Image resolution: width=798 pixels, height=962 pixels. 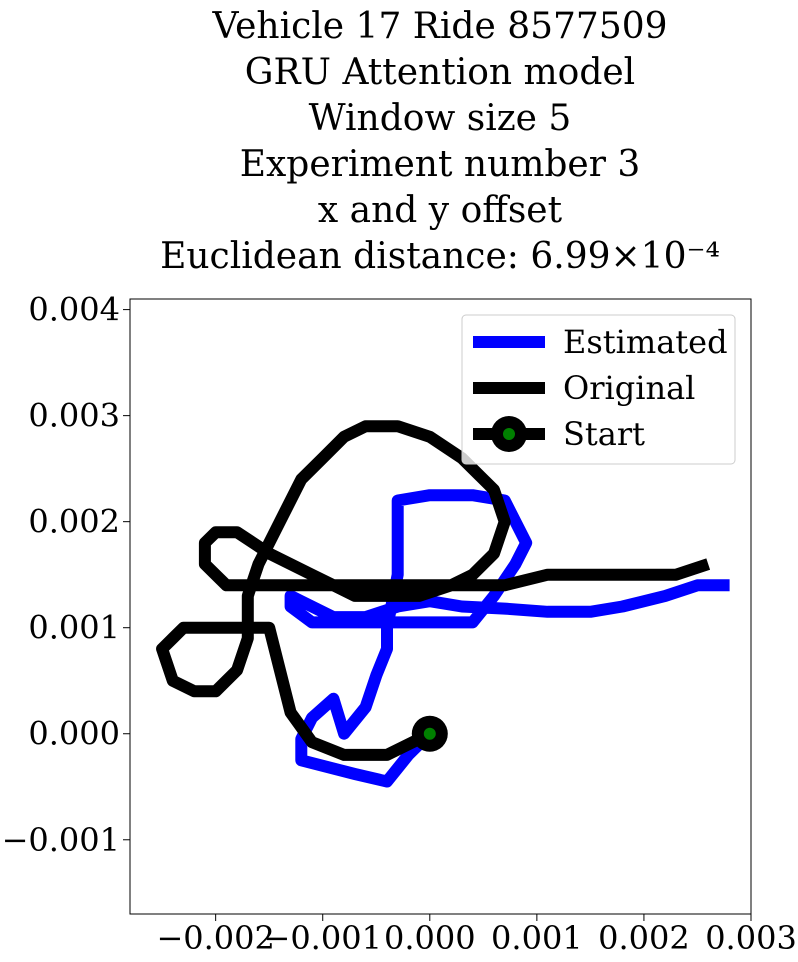 What do you see at coordinates (215, 938) in the screenshot?
I see `x-tick-label: −0.002` at bounding box center [215, 938].